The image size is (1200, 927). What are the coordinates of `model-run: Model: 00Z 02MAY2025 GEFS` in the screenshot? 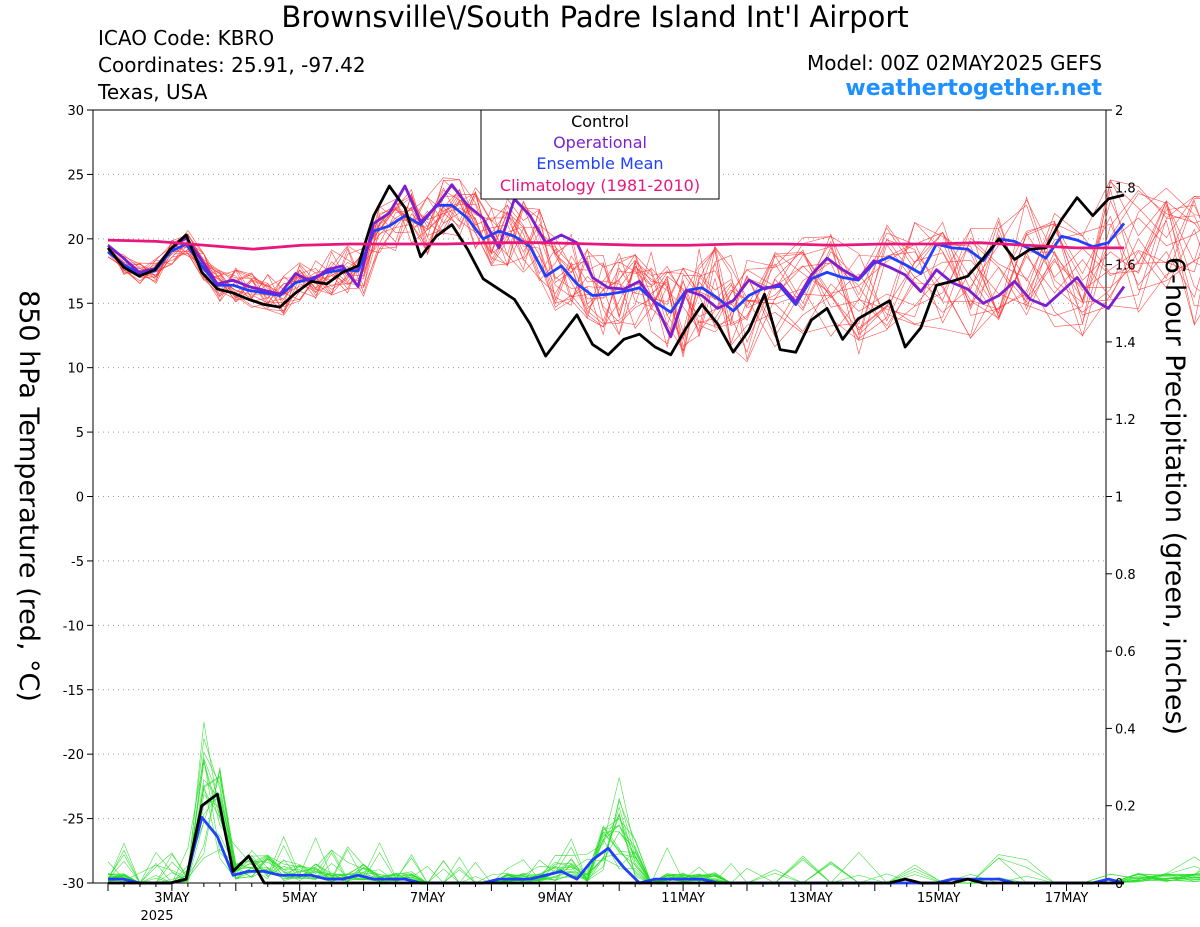 It's located at (954, 63).